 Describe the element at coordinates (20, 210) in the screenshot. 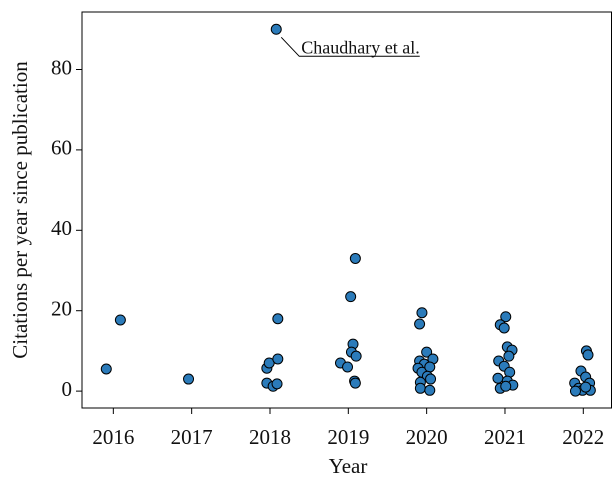

I see `y-axis-label: Citations per year since publication` at that location.